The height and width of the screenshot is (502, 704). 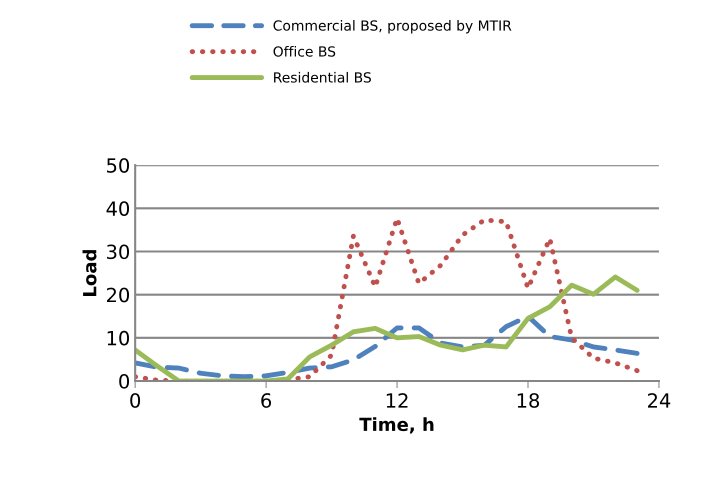 I want to click on x-tick-label: 6, so click(x=266, y=400).